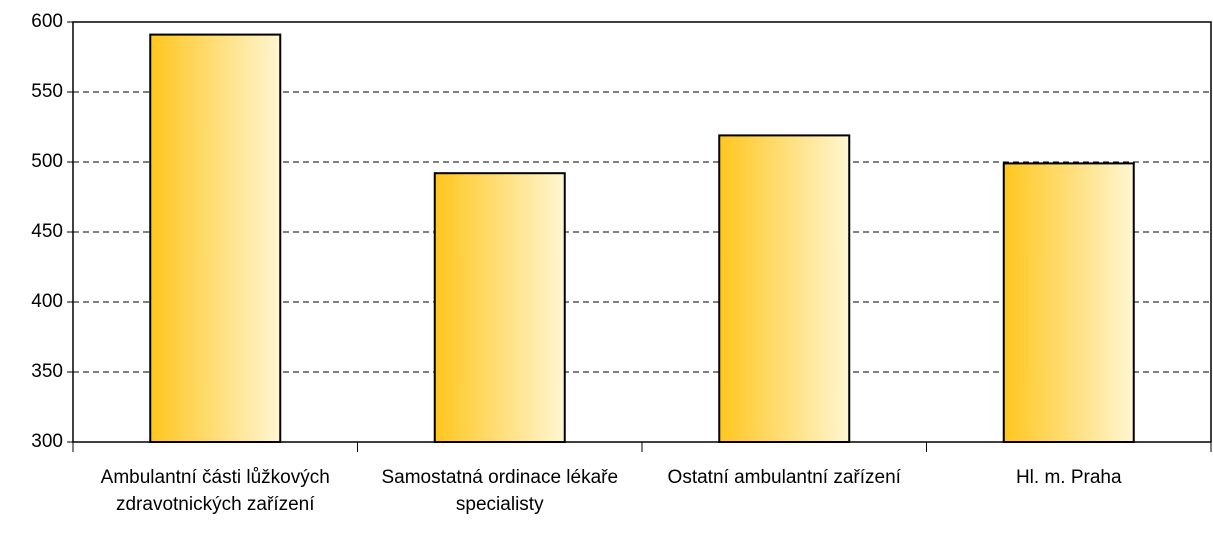 The width and height of the screenshot is (1213, 559). What do you see at coordinates (47, 231) in the screenshot?
I see `y-tick-label: 450` at bounding box center [47, 231].